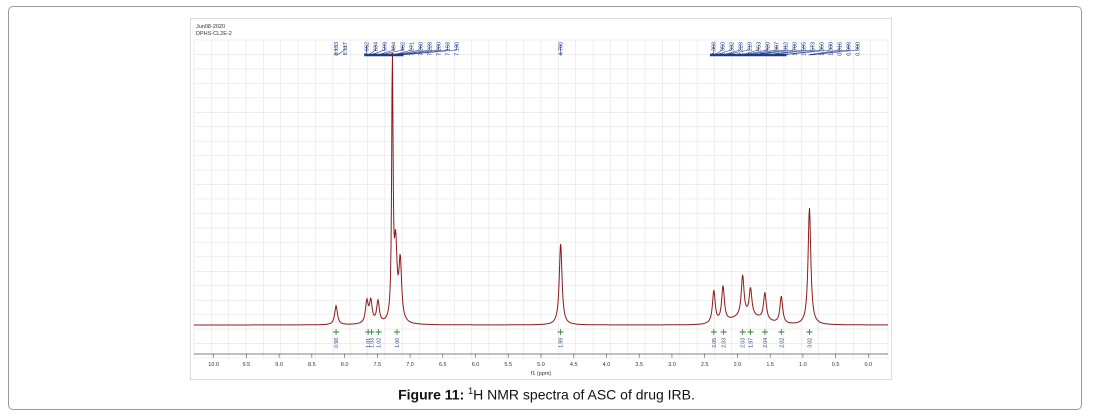 This screenshot has width=1093, height=418. I want to click on peak-label: 1.350, so click(822, 49).